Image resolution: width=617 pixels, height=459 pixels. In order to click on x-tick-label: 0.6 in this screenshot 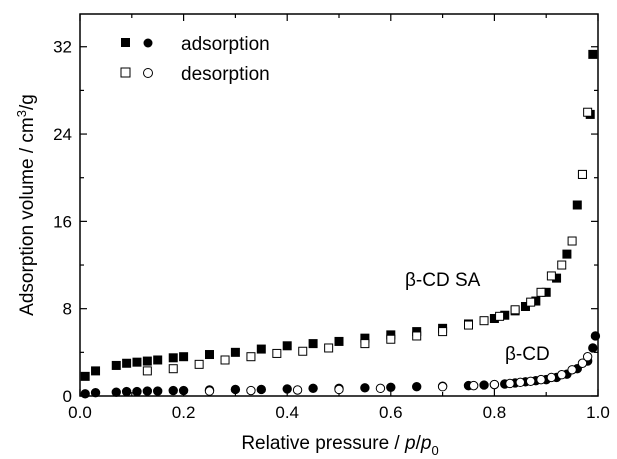, I will do `click(391, 412)`.